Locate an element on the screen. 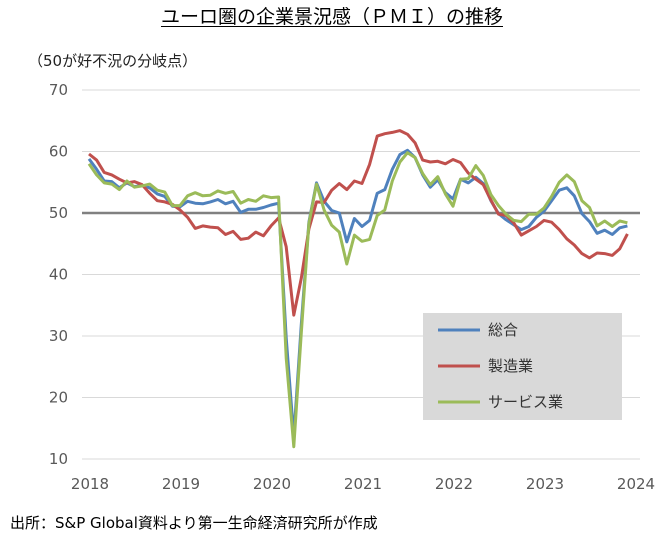 The height and width of the screenshot is (534, 664). x-tick-label: 2022 is located at coordinates (454, 484).